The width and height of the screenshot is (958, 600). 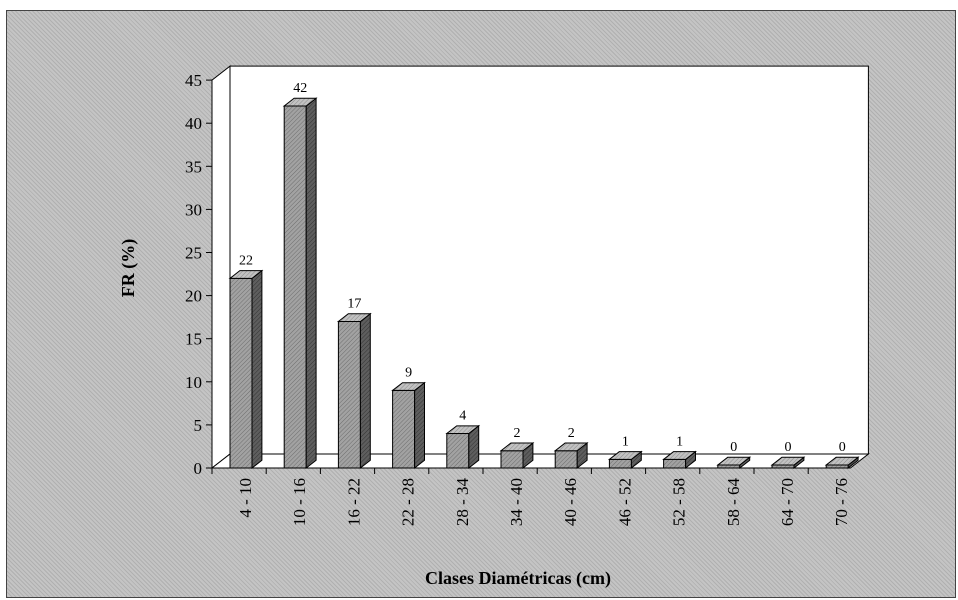 I want to click on x-tick-label: 28 - 34, so click(x=462, y=502).